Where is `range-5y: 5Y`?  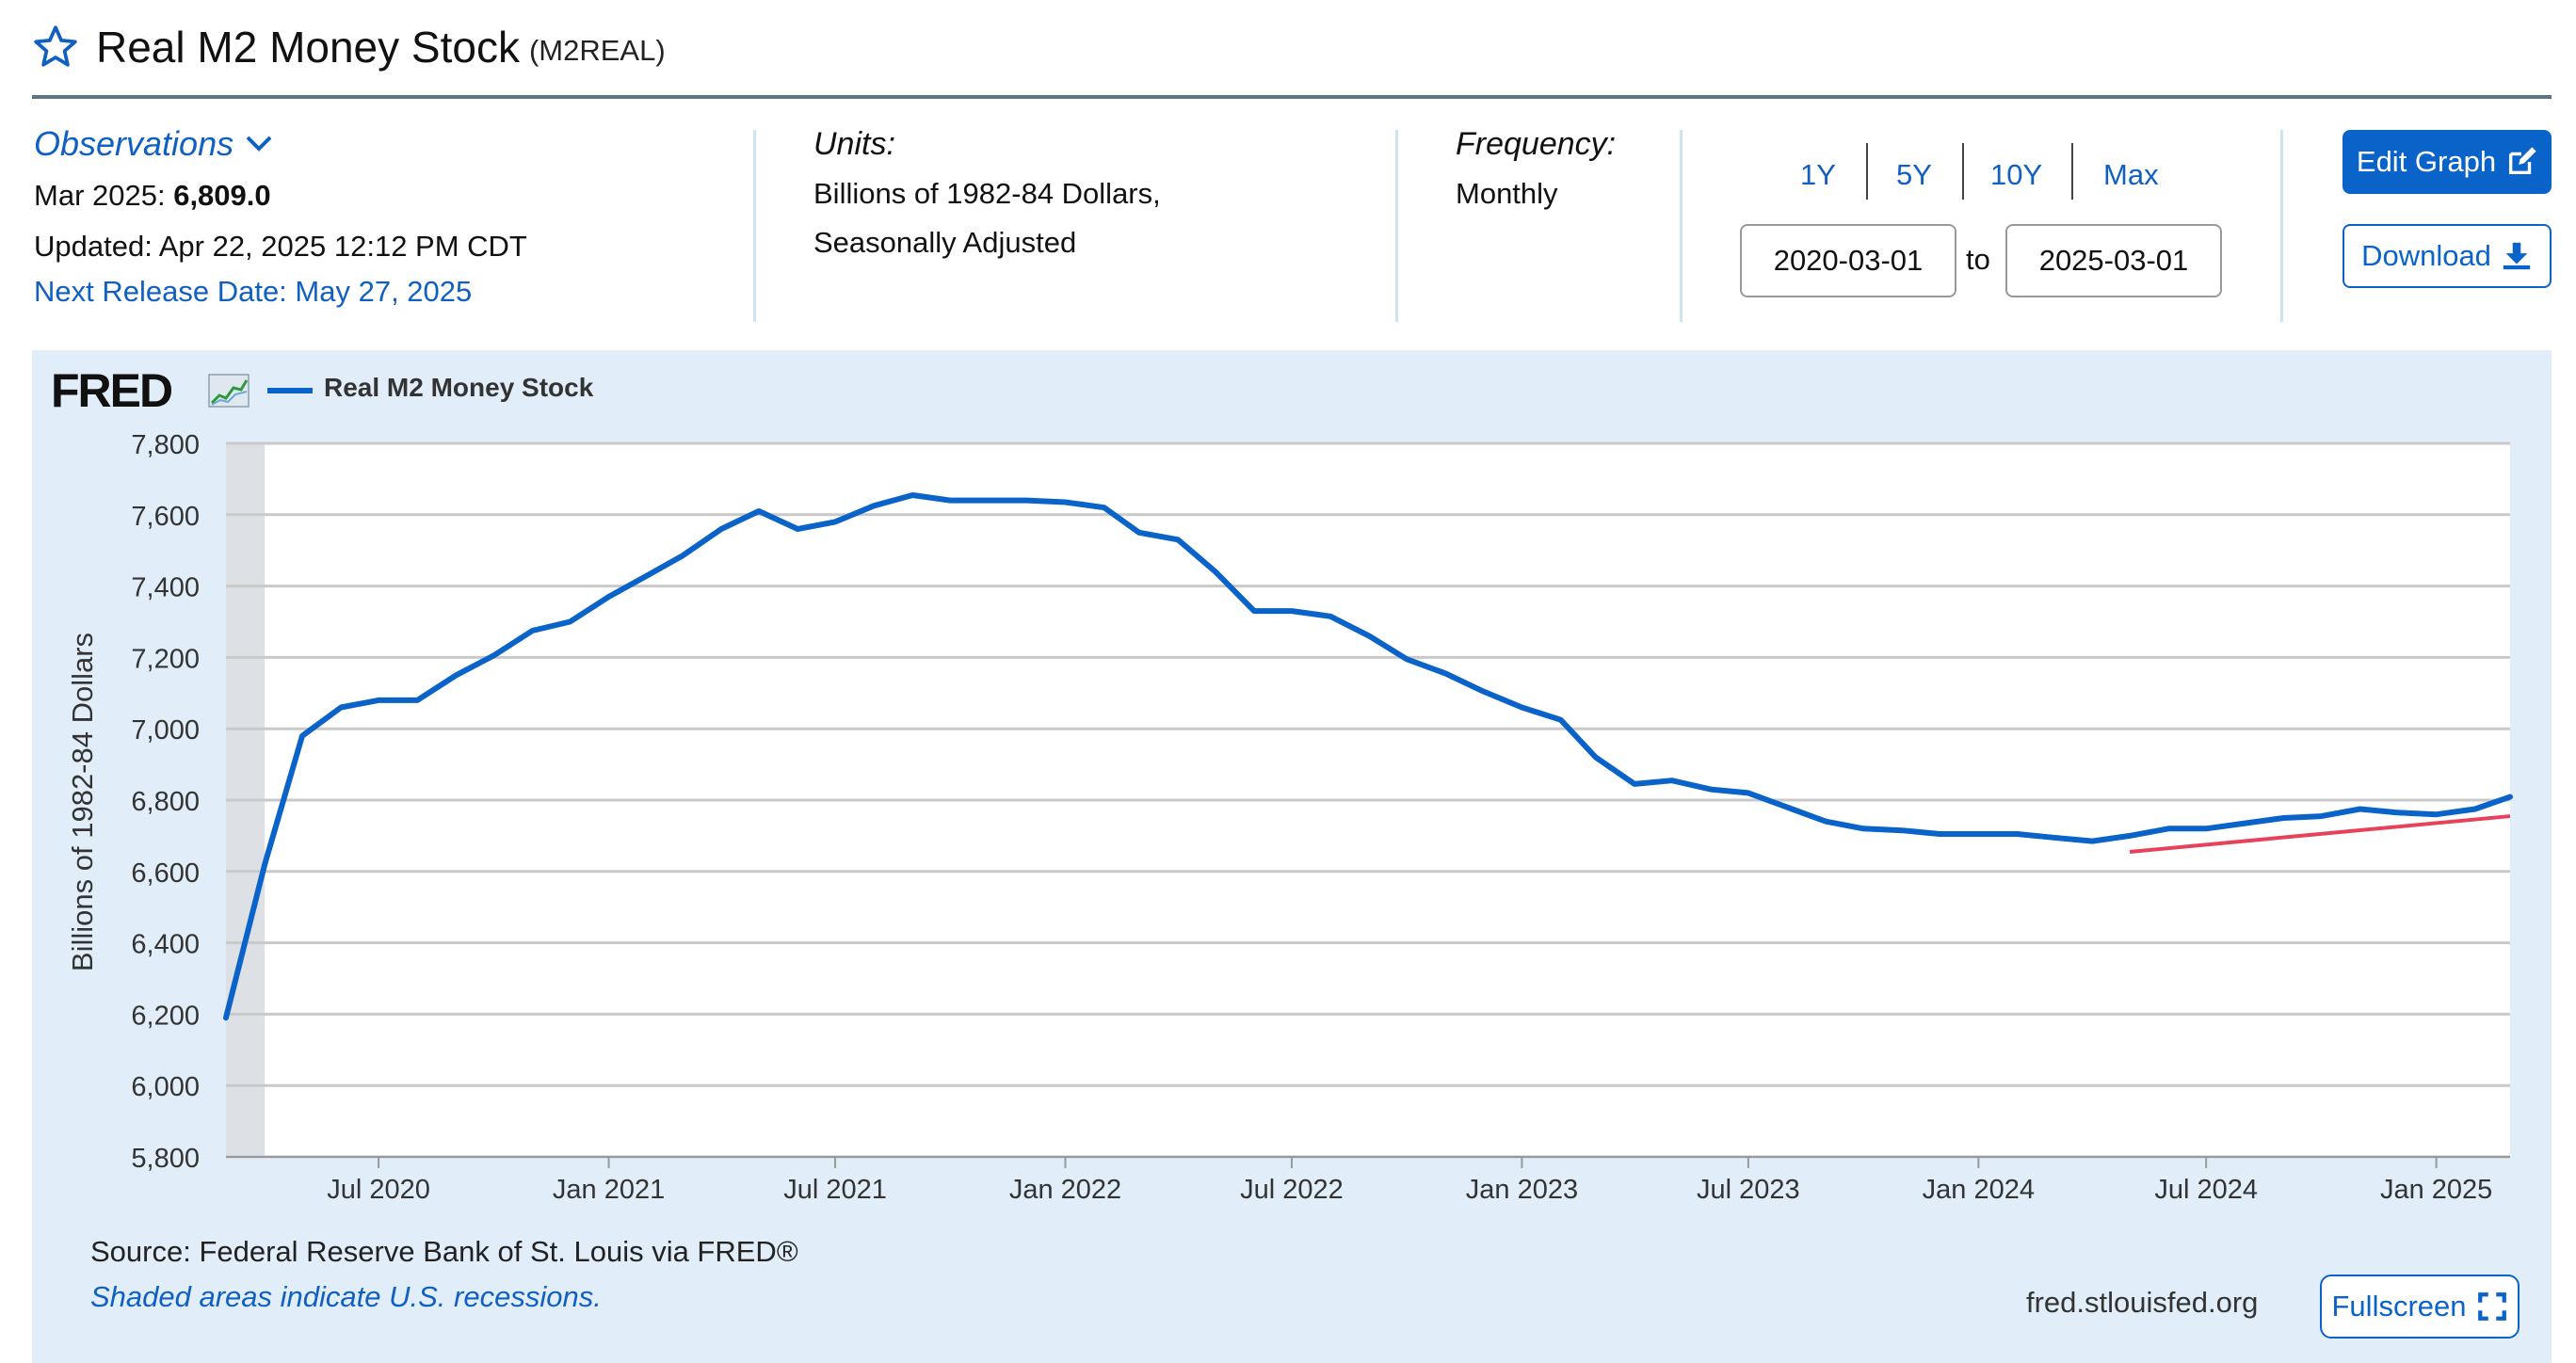 range-5y: 5Y is located at coordinates (1914, 175).